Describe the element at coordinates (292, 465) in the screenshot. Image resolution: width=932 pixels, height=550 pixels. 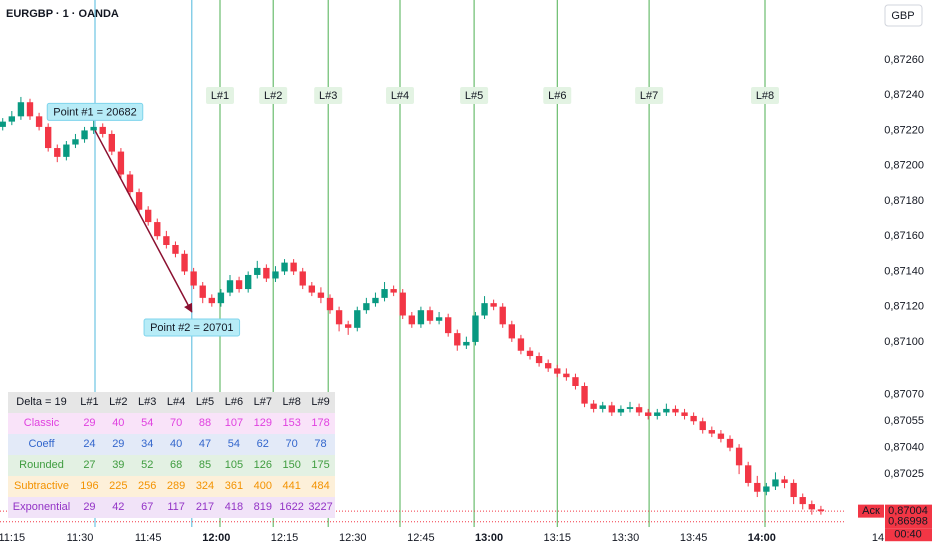
I see `table-cell: 150` at that location.